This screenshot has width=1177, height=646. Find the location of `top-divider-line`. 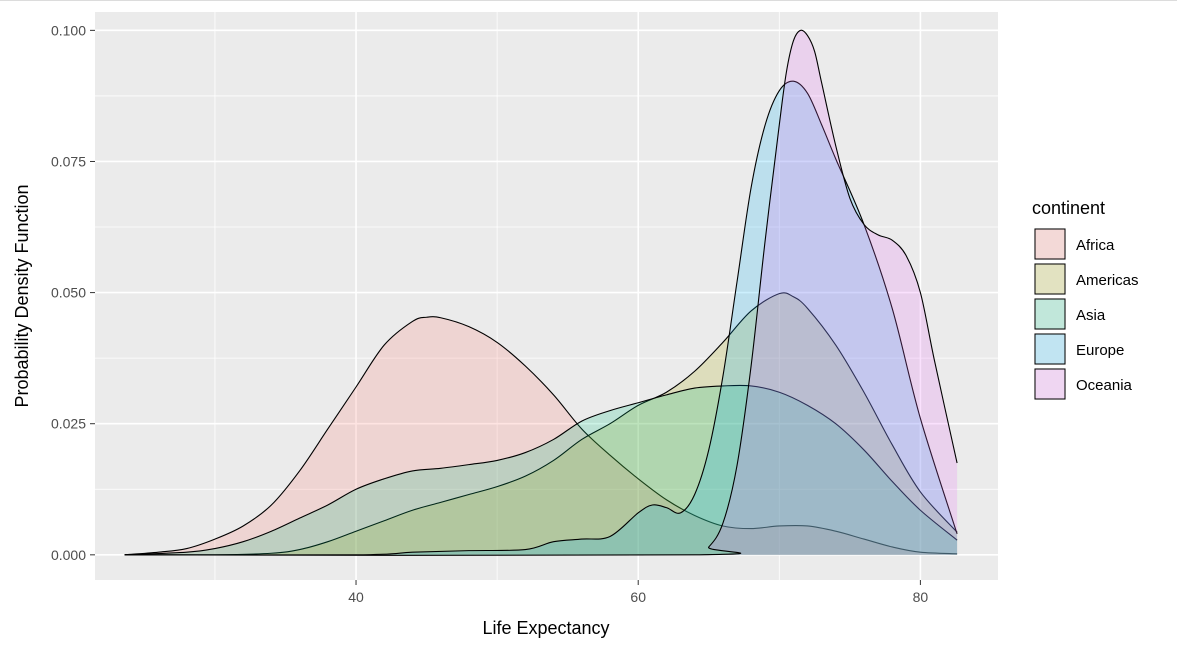

top-divider-line is located at coordinates (588, 0).